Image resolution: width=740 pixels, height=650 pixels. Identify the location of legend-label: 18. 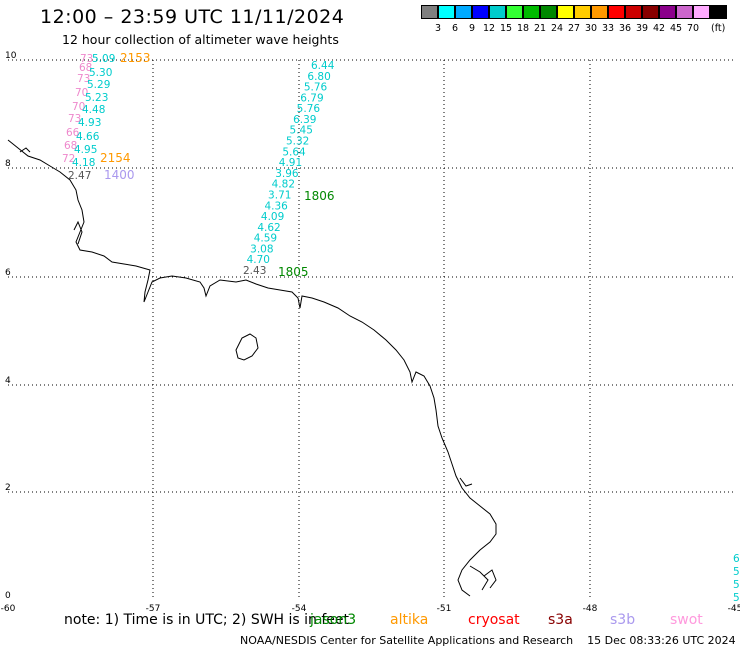
(523, 28).